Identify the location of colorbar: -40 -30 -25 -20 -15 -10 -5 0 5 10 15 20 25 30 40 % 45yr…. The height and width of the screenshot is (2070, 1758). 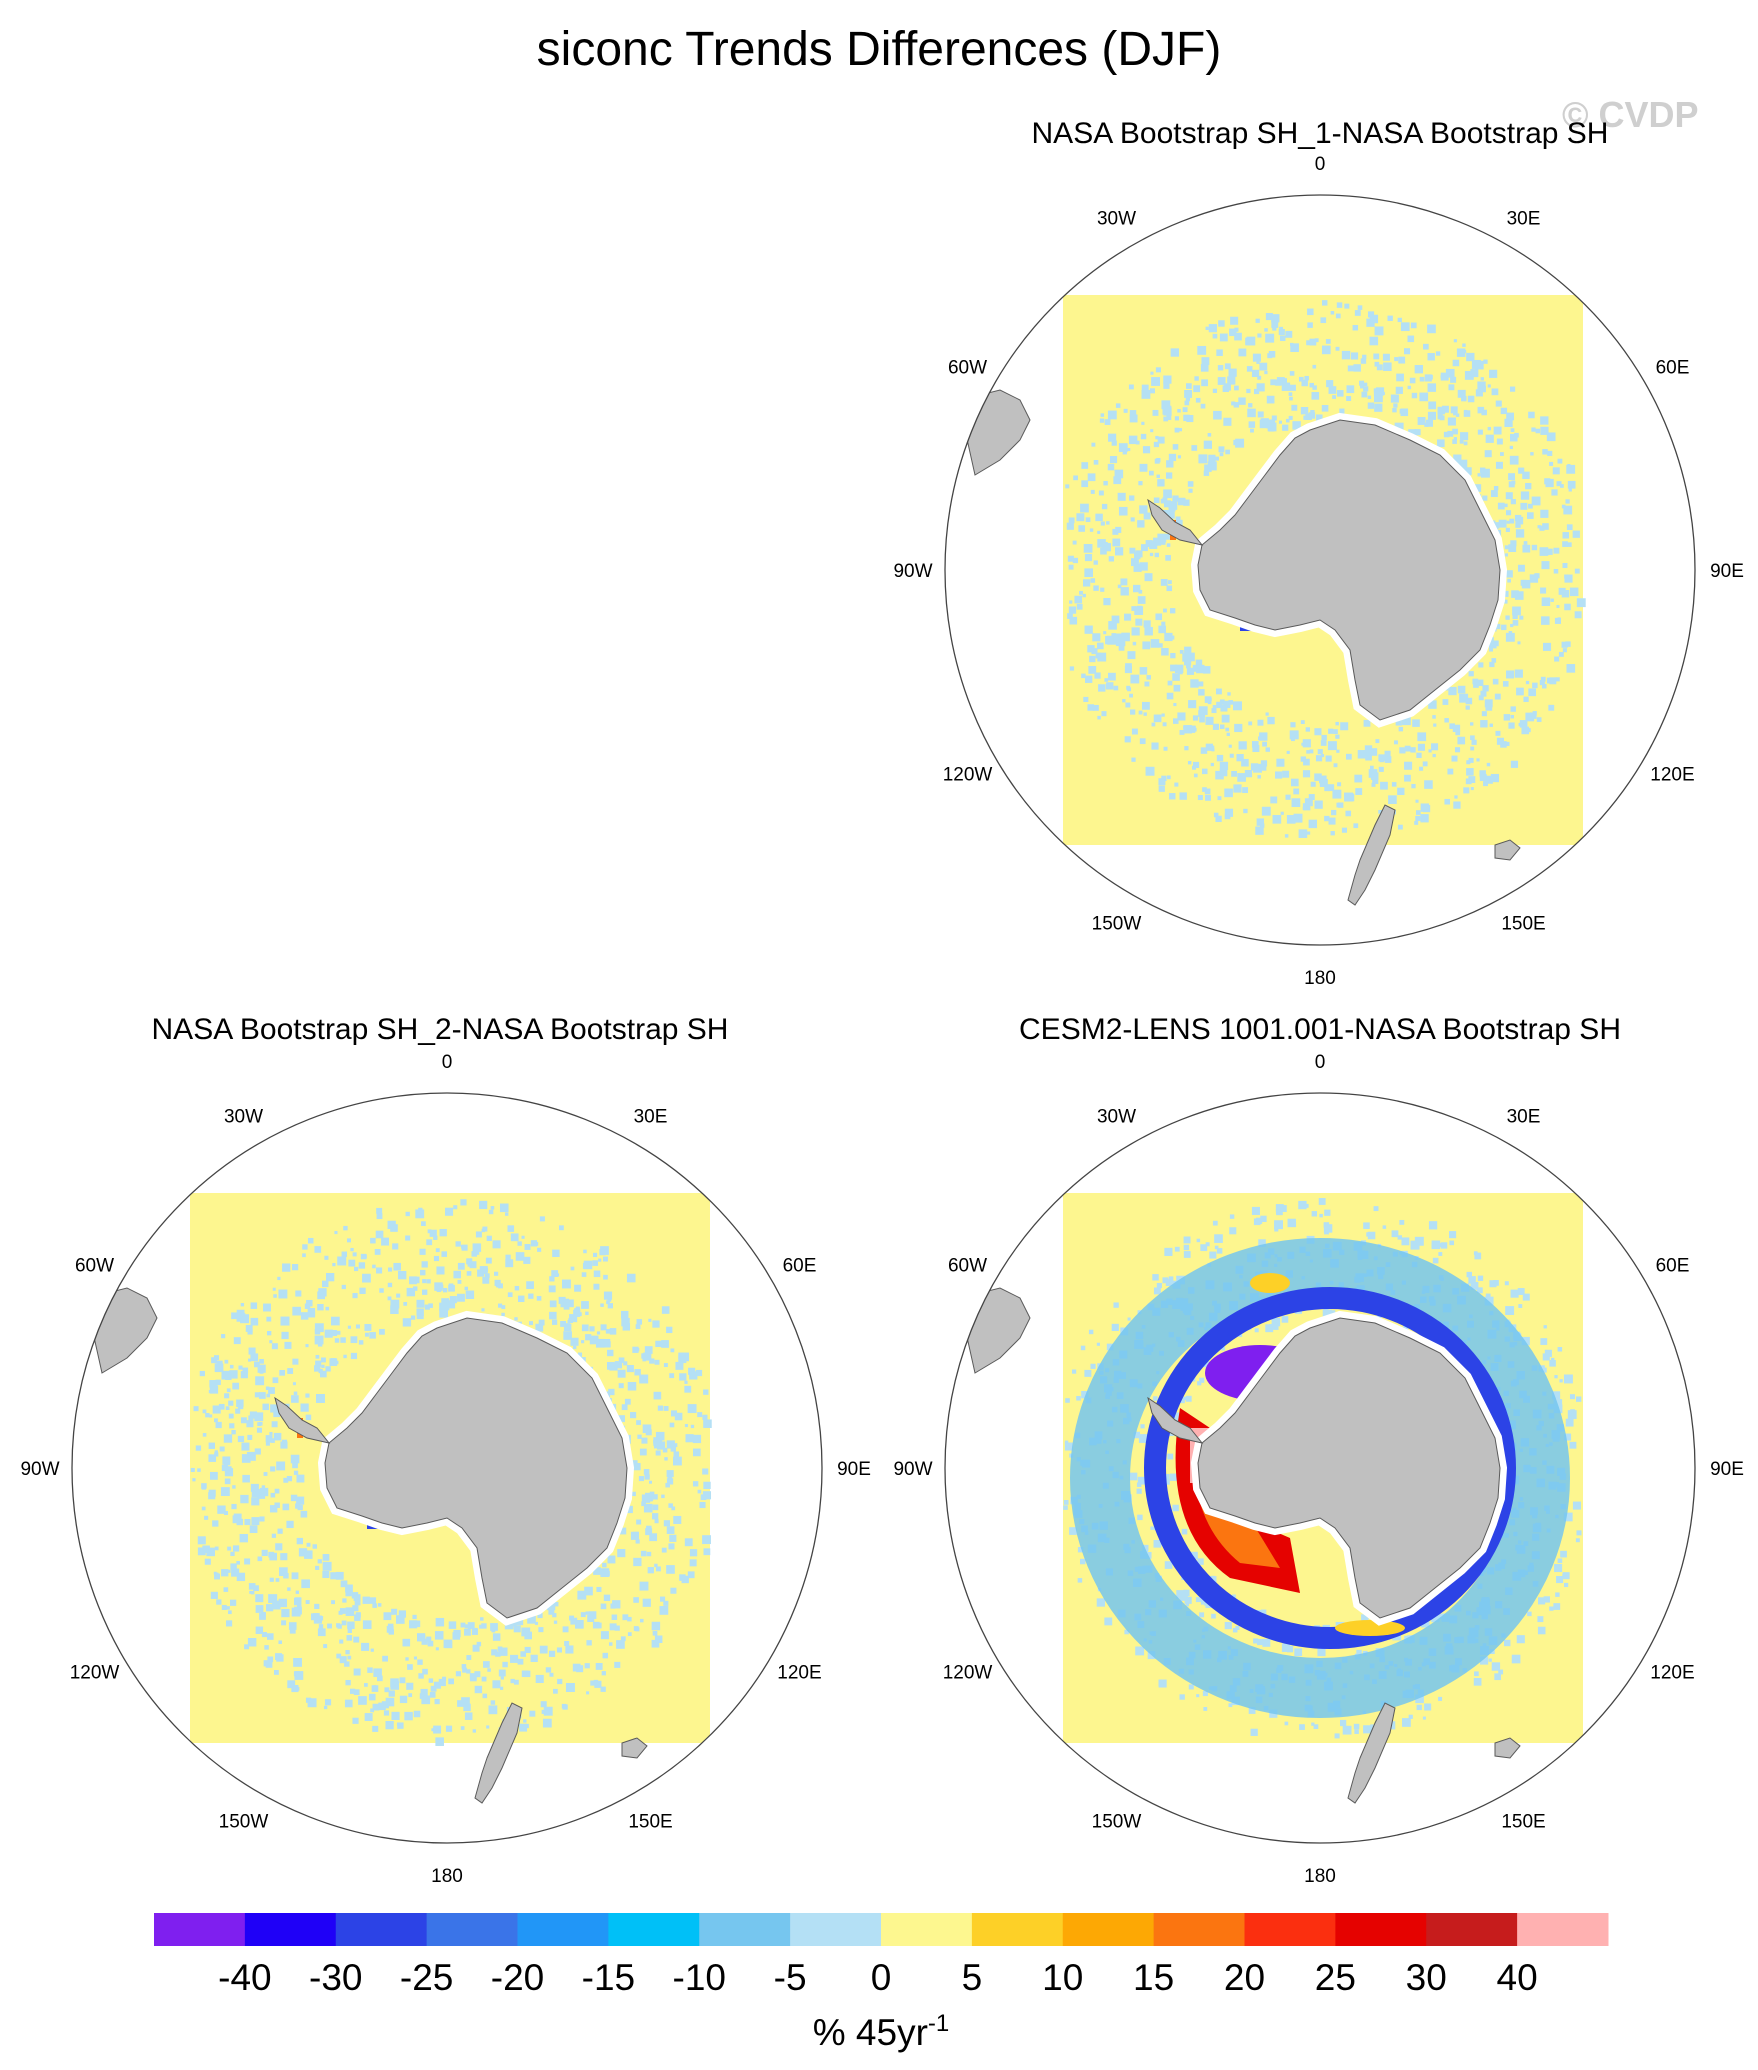
(881, 1983).